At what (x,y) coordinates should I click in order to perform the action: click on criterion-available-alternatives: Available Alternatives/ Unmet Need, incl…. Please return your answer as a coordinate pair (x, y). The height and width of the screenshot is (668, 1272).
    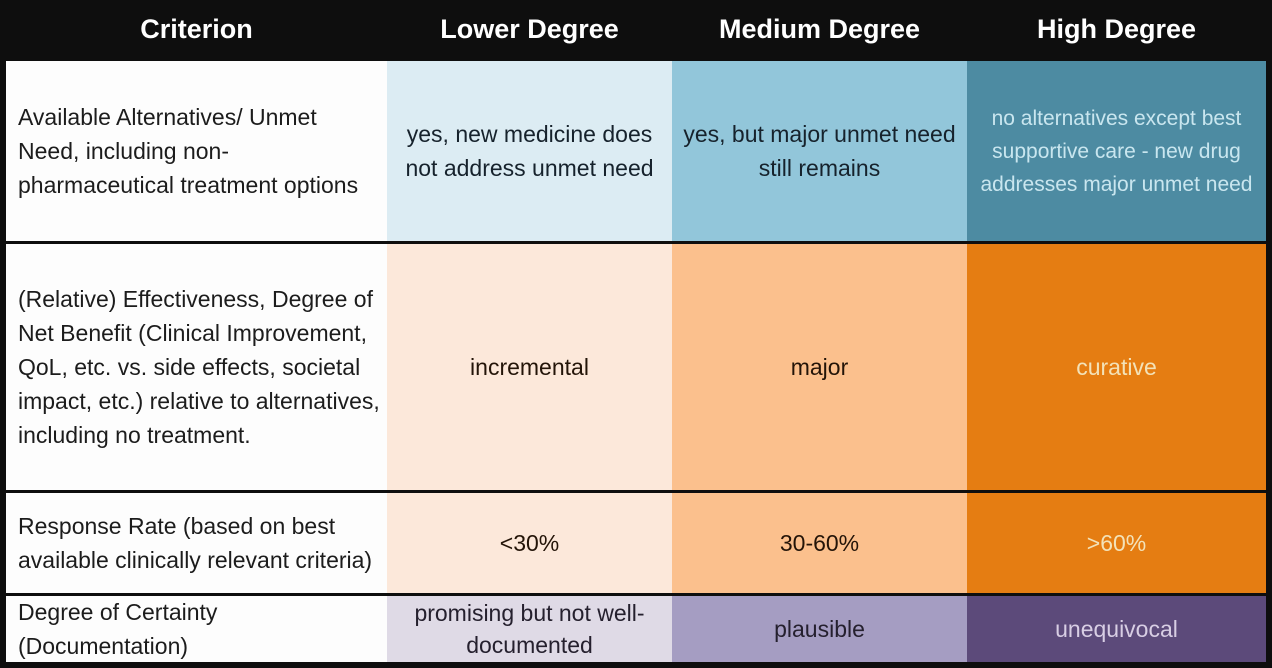
    Looking at the image, I should click on (196, 151).